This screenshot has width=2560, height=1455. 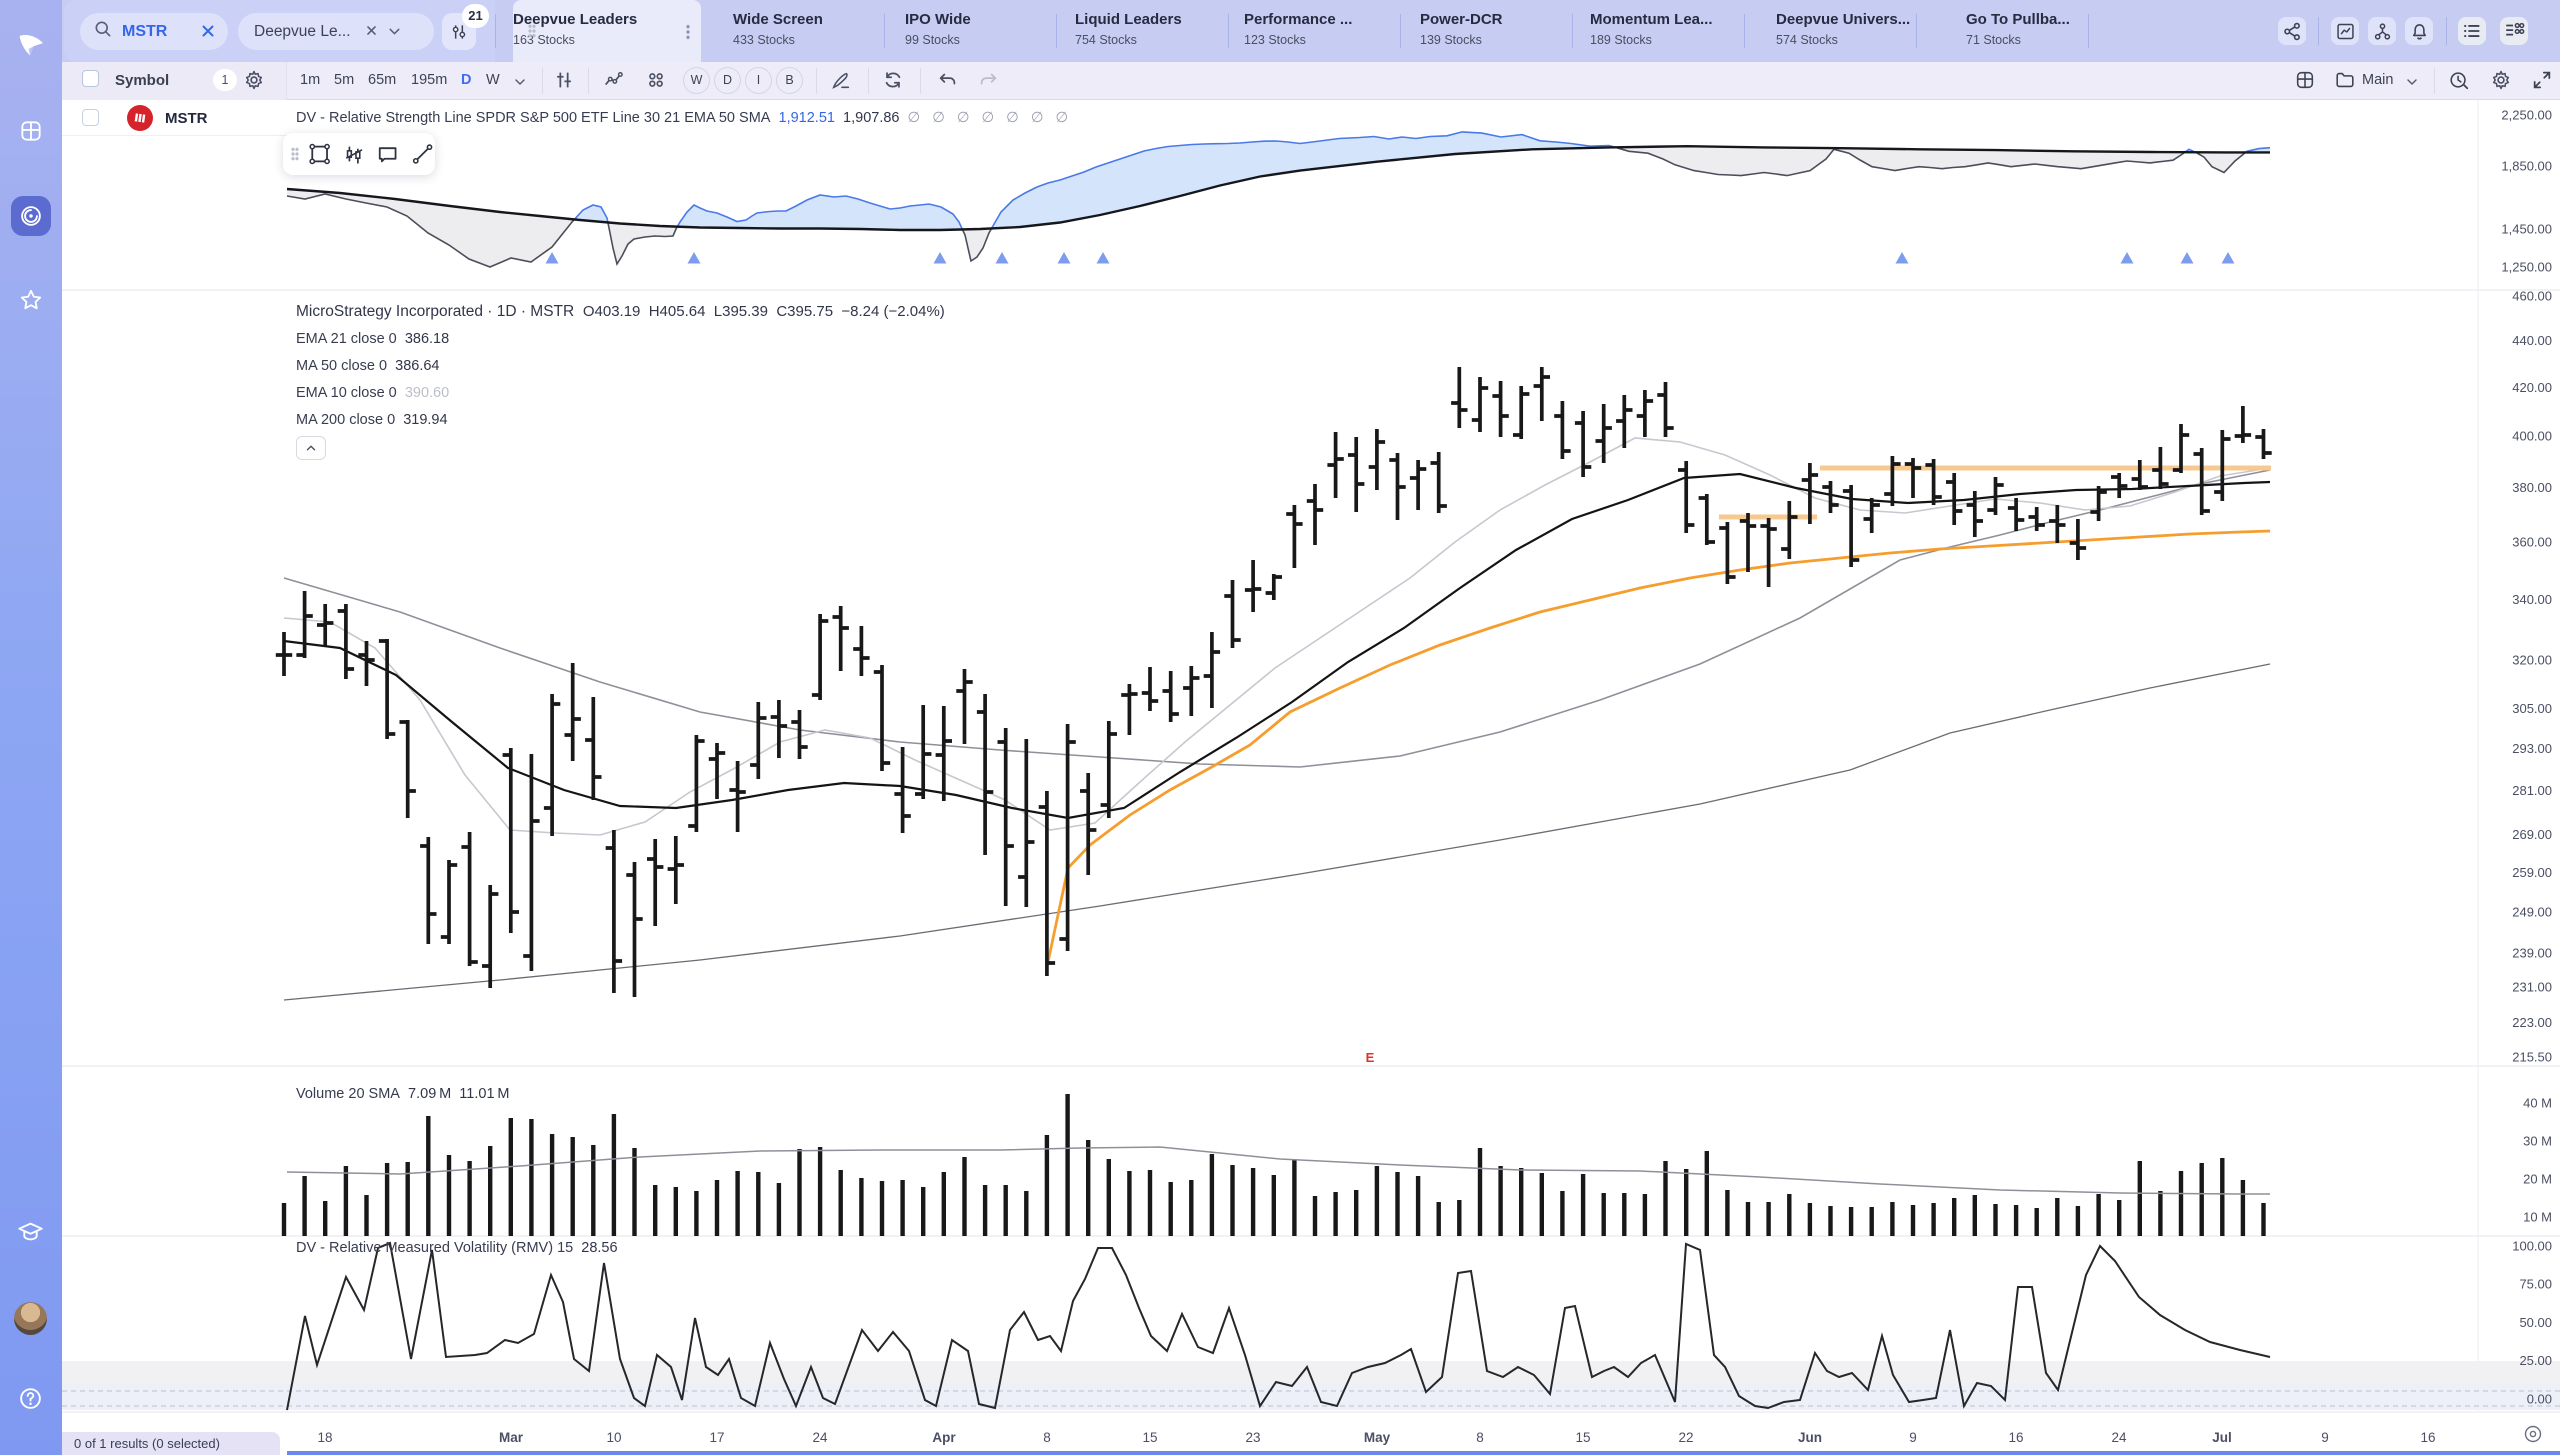 I want to click on svg-text: 269.00, so click(x=2532, y=834).